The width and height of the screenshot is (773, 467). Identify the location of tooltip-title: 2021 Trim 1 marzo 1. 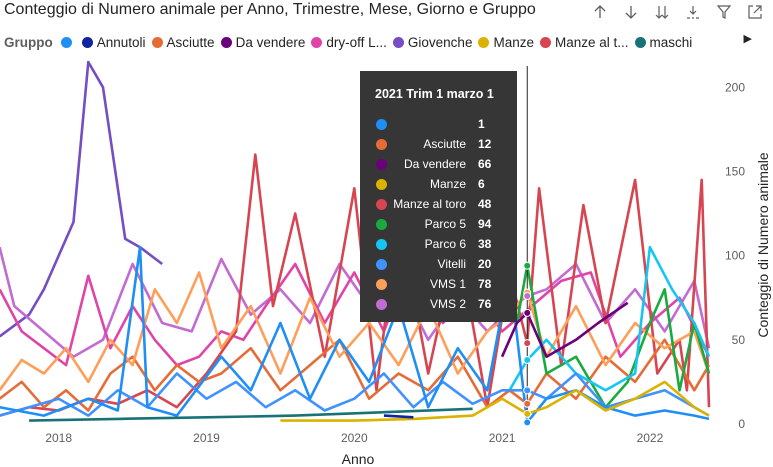
(434, 94).